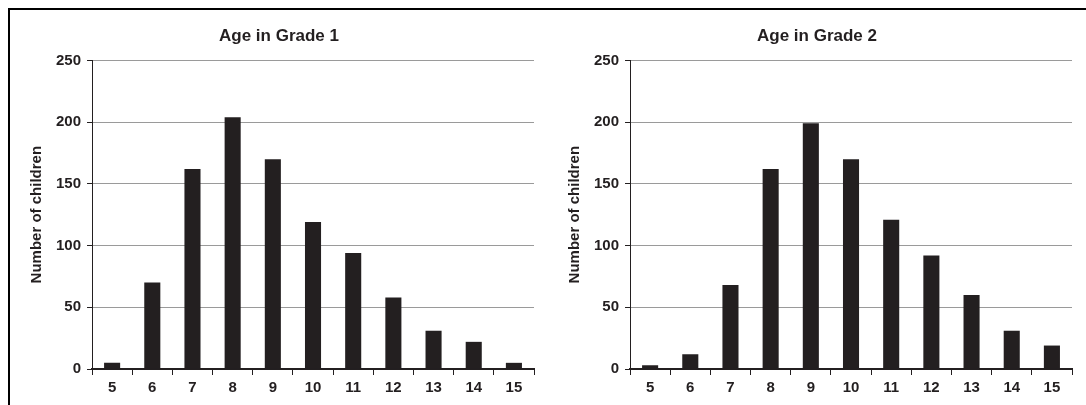 Image resolution: width=1086 pixels, height=405 pixels. I want to click on chart-title: Age in Grade 2, so click(817, 35).